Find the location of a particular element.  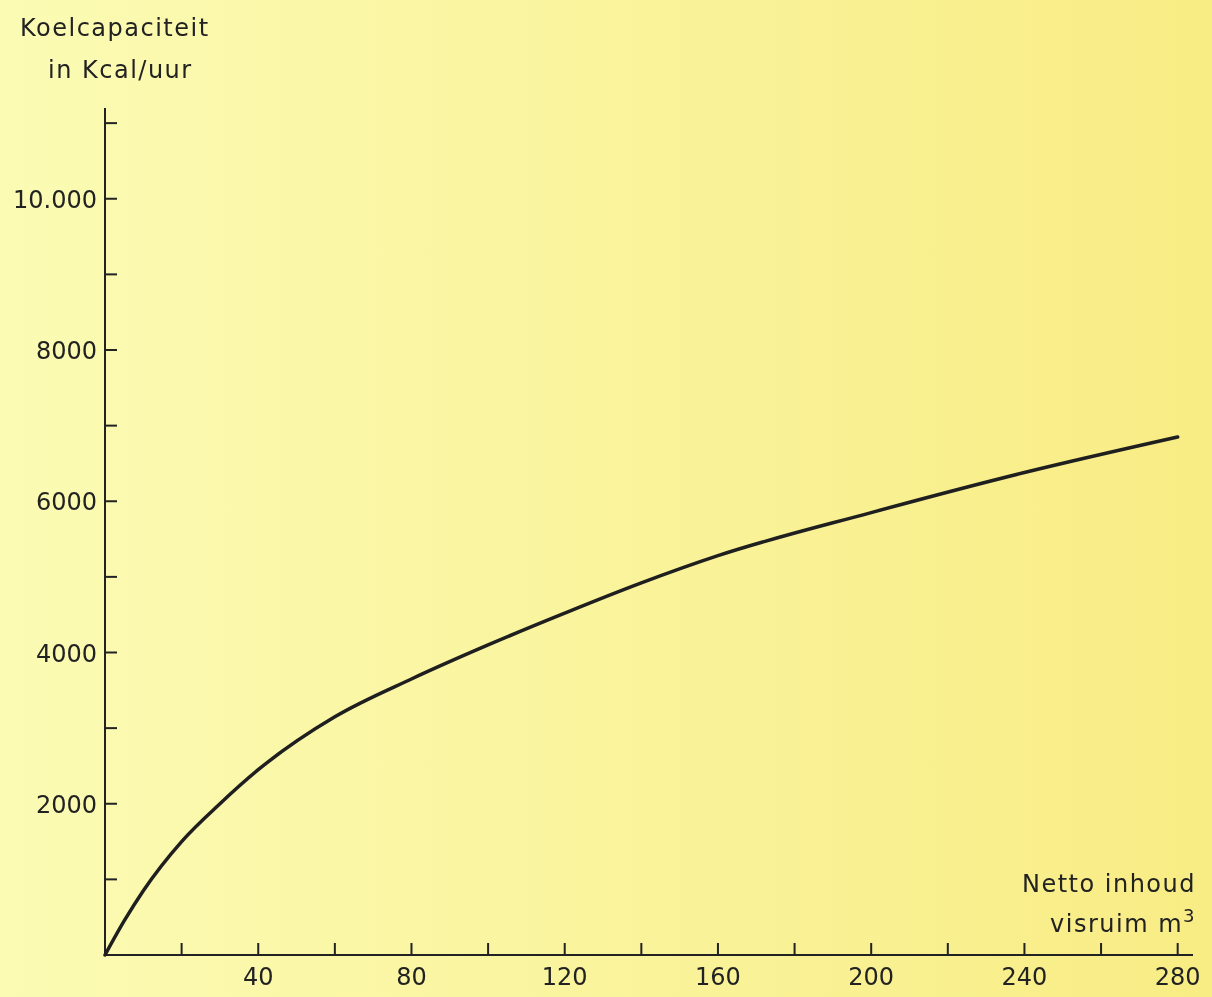

x-tick-label: 240 is located at coordinates (1024, 977).